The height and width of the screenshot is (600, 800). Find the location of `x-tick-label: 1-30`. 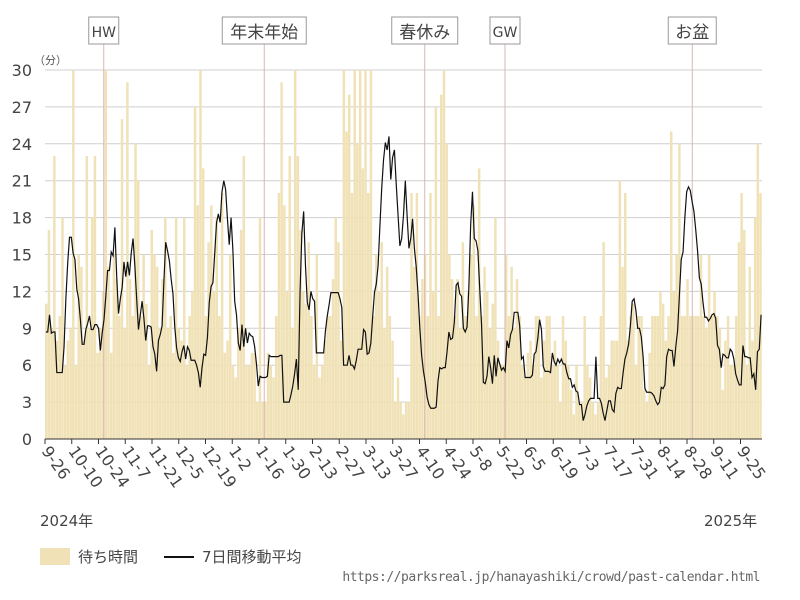

x-tick-label: 1-30 is located at coordinates (296, 462).